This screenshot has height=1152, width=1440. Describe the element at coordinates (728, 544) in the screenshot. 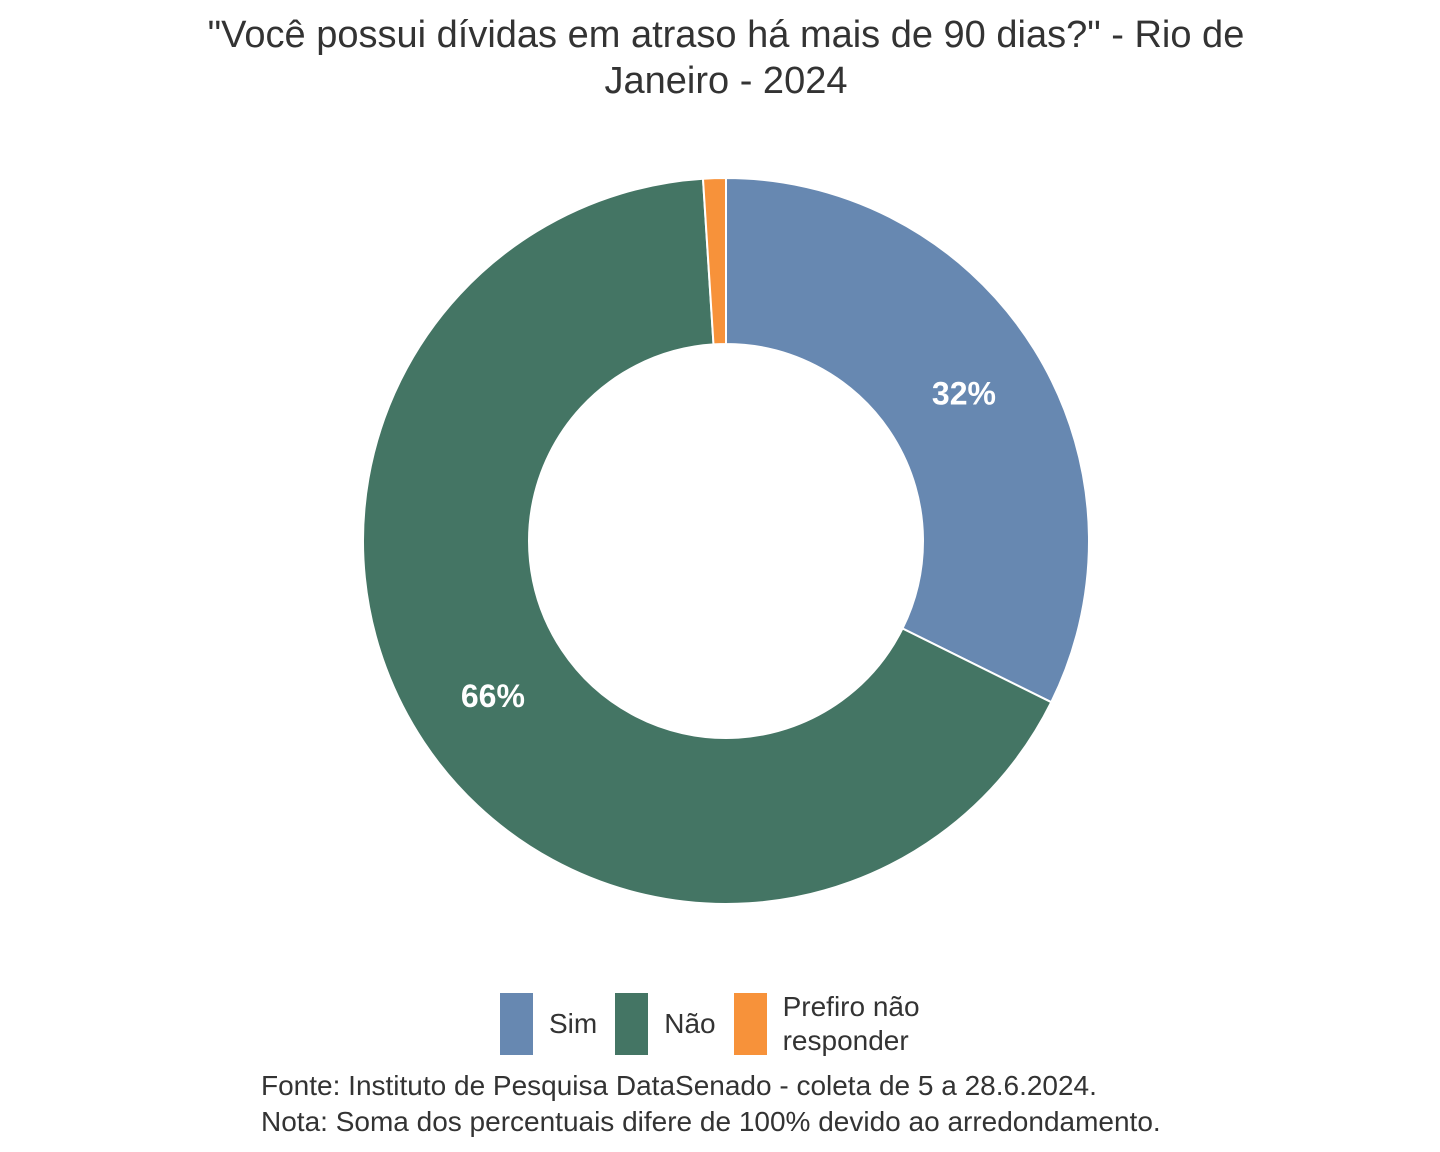

I see `donut-data-labels: 32% 66%` at that location.